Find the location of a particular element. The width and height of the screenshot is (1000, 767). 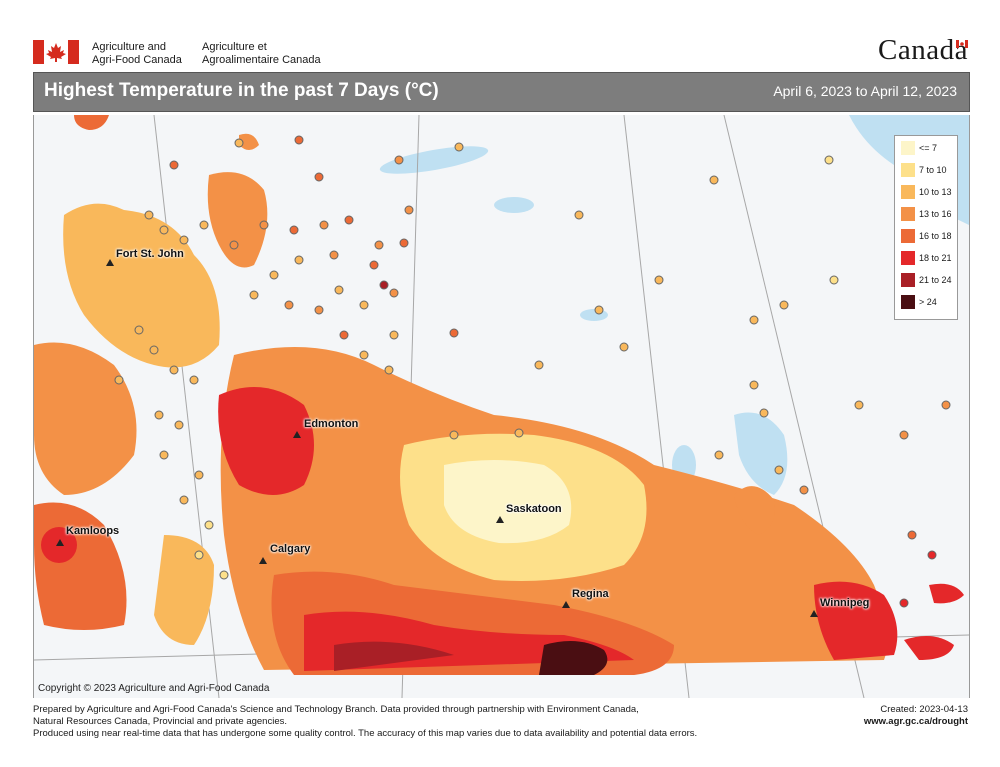

wordmark-text: Canada is located at coordinates (923, 50).